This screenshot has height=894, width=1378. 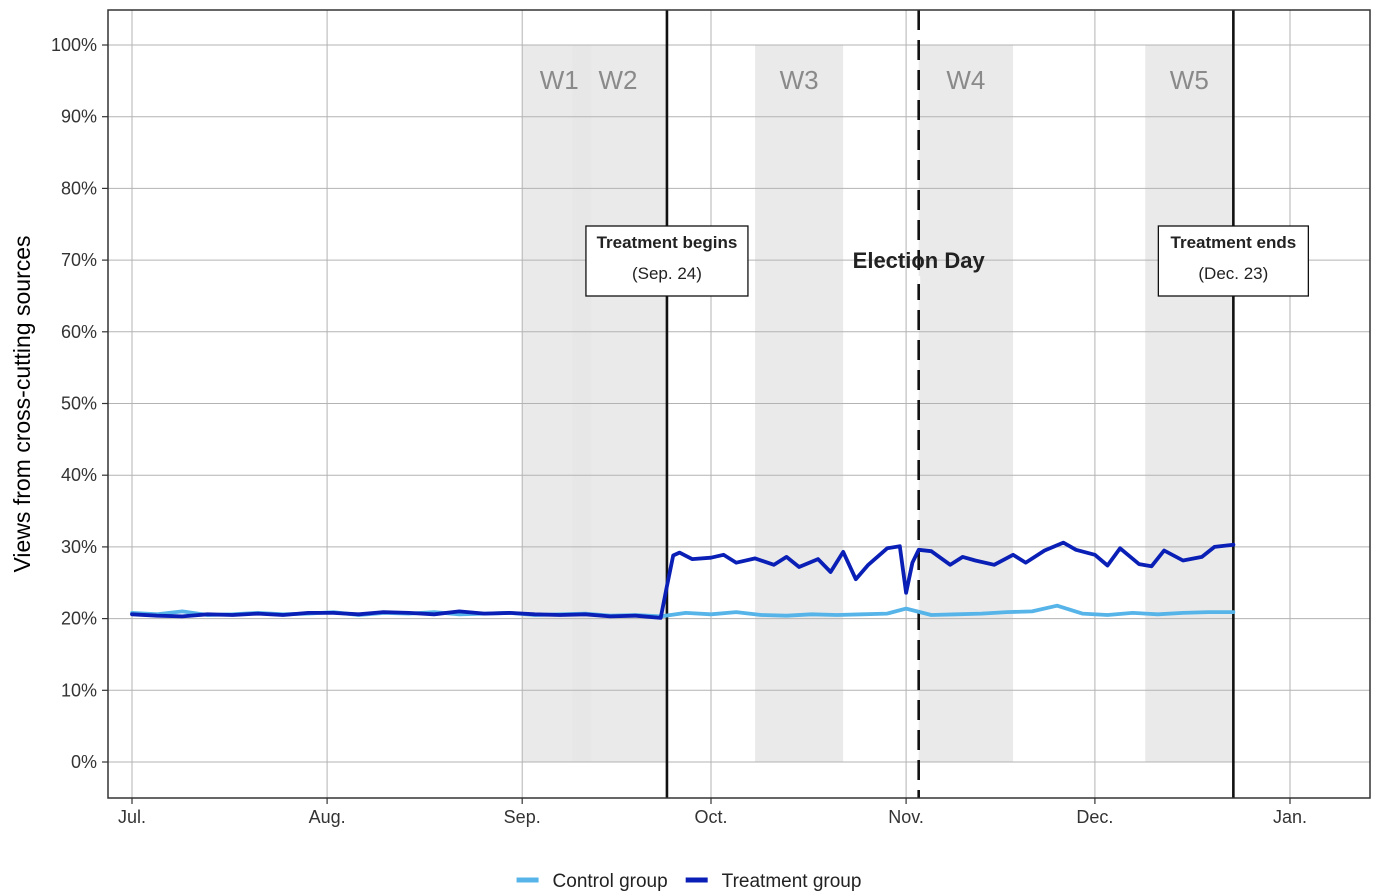 I want to click on x-tick-label: Jan., so click(x=1290, y=817).